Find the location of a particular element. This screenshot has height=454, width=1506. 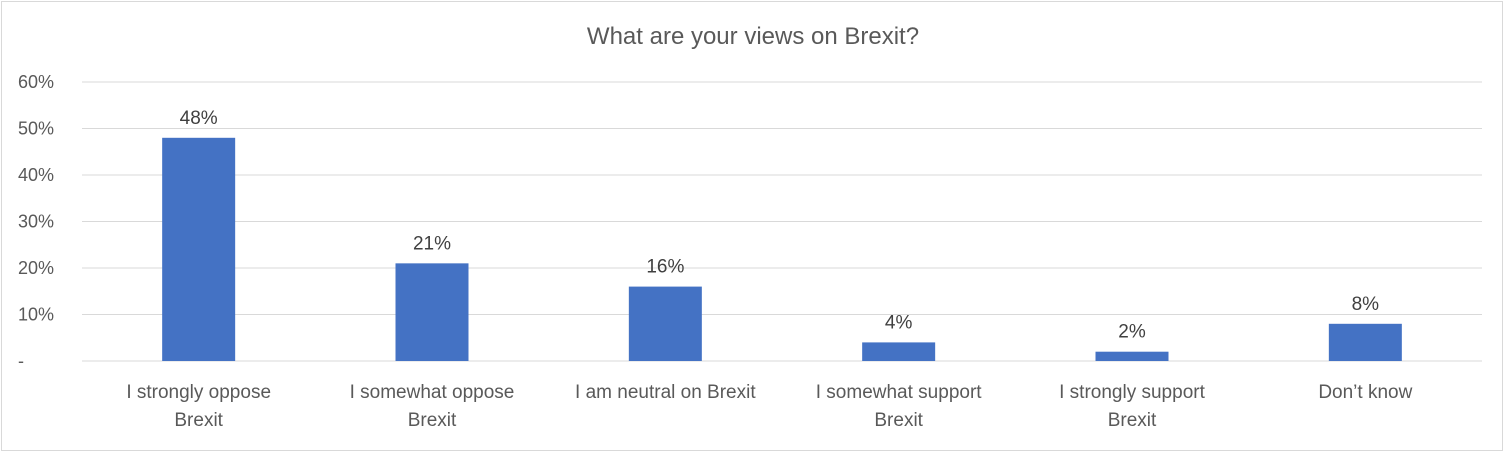

x-category-label: I somewhat support is located at coordinates (899, 392).